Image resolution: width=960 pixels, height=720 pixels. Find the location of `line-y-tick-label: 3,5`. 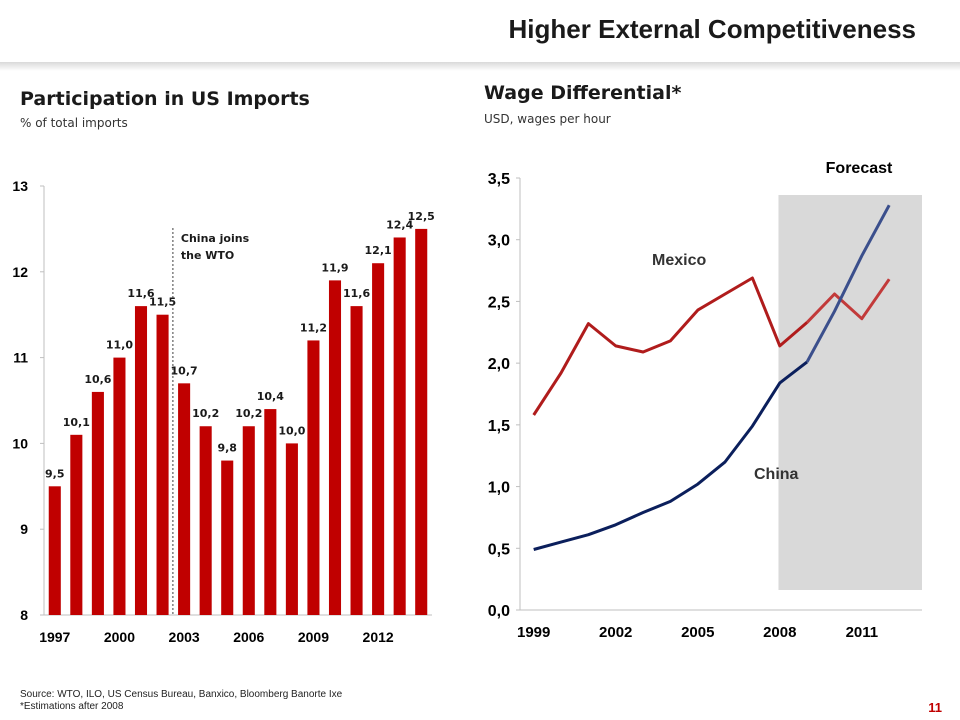

line-y-tick-label: 3,5 is located at coordinates (499, 179).